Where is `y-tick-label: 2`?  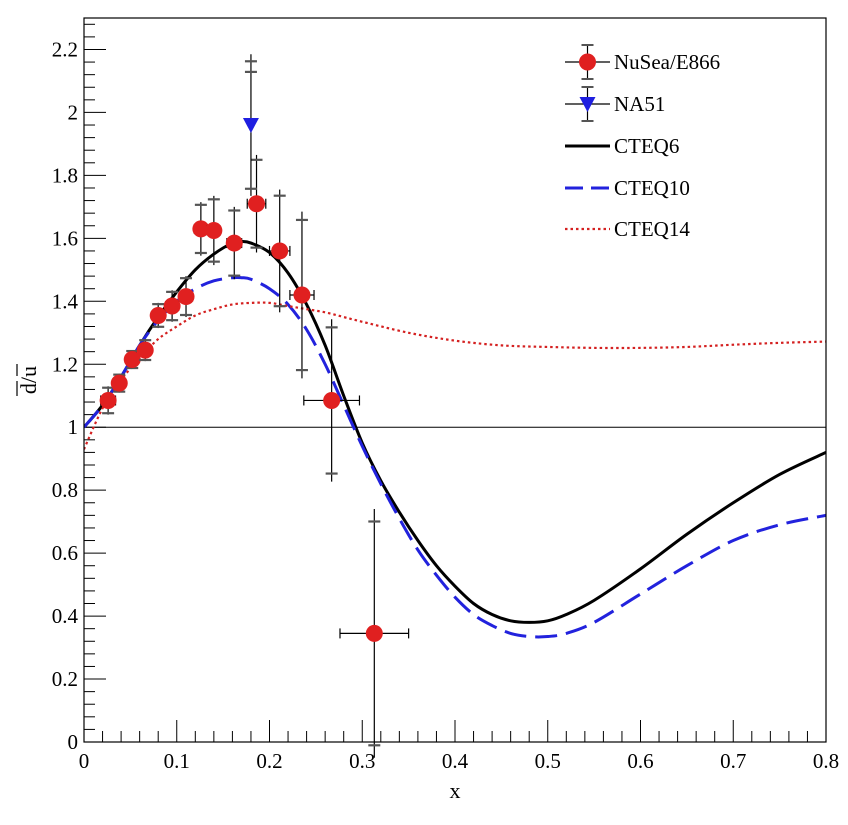 y-tick-label: 2 is located at coordinates (73, 112).